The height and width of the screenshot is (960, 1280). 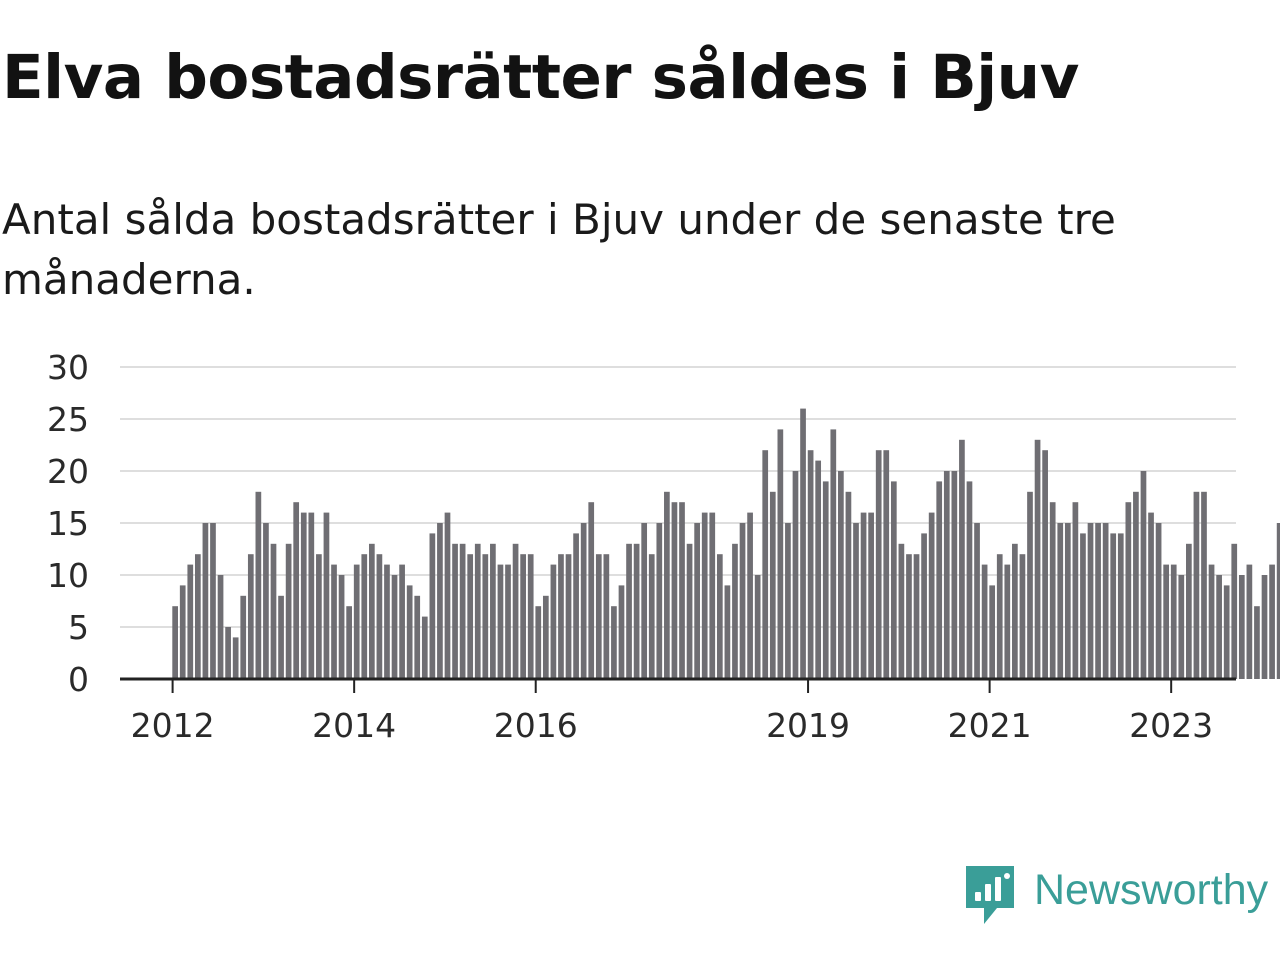 I want to click on y-tick-label: 20, so click(x=68, y=471).